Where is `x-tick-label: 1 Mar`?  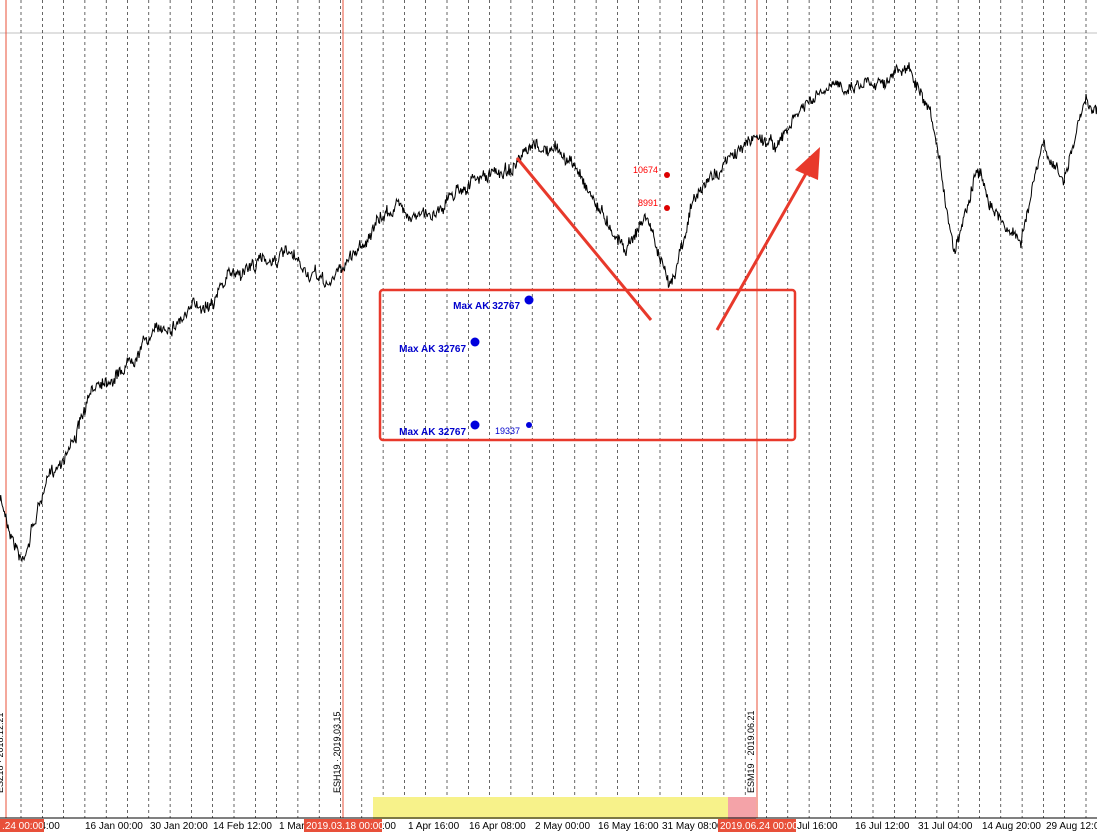
x-tick-label: 1 Mar is located at coordinates (292, 826).